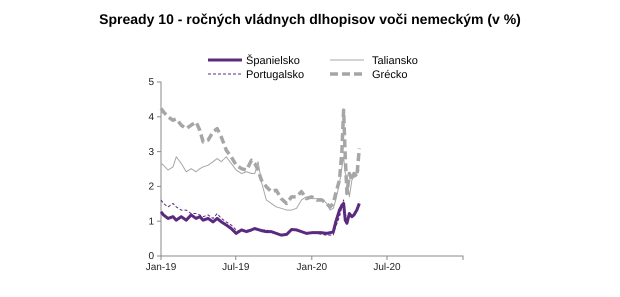  I want to click on y-tick-label: 2, so click(151, 187).